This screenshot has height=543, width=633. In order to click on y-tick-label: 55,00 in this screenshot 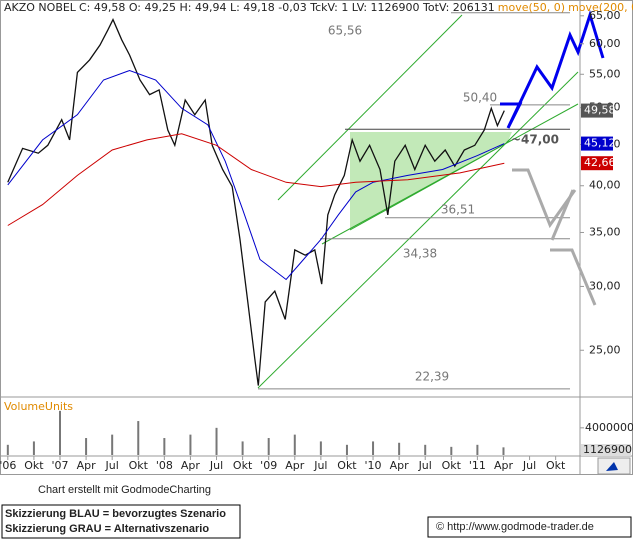, I will do `click(605, 73)`.